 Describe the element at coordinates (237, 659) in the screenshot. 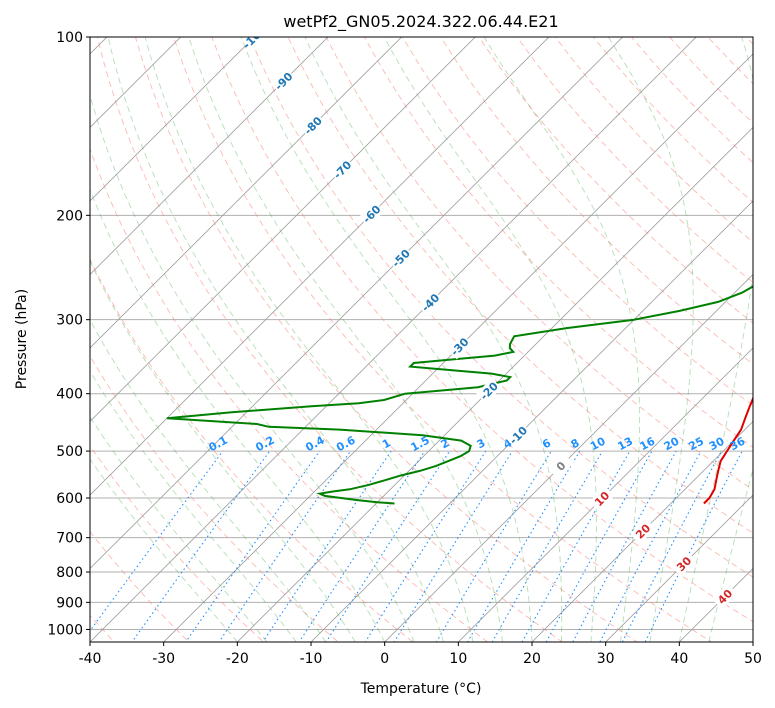

I see `x-tick-label: -20` at that location.